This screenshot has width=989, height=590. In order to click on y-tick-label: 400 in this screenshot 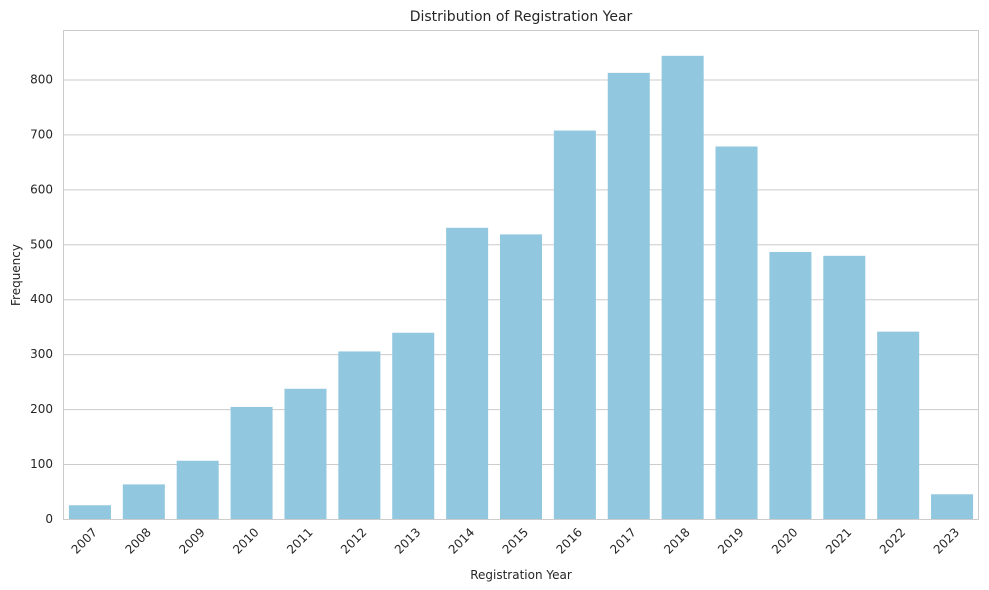, I will do `click(41, 299)`.